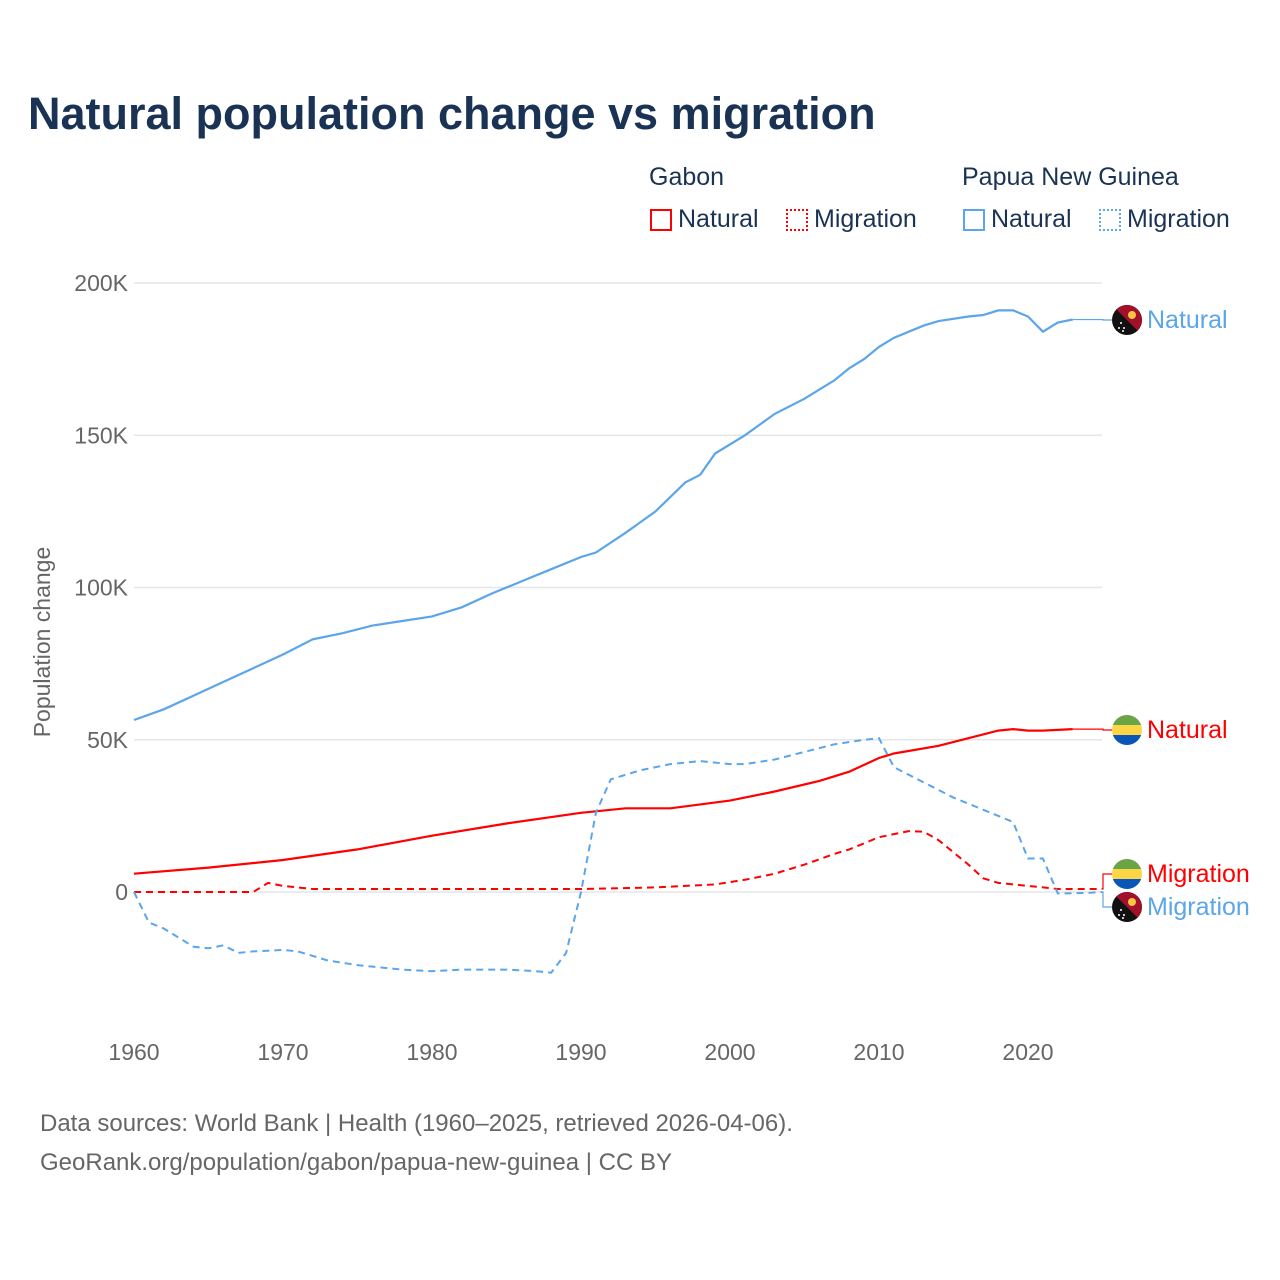 Image resolution: width=1280 pixels, height=1280 pixels. Describe the element at coordinates (282, 1052) in the screenshot. I see `x-tick-label: 1970` at that location.